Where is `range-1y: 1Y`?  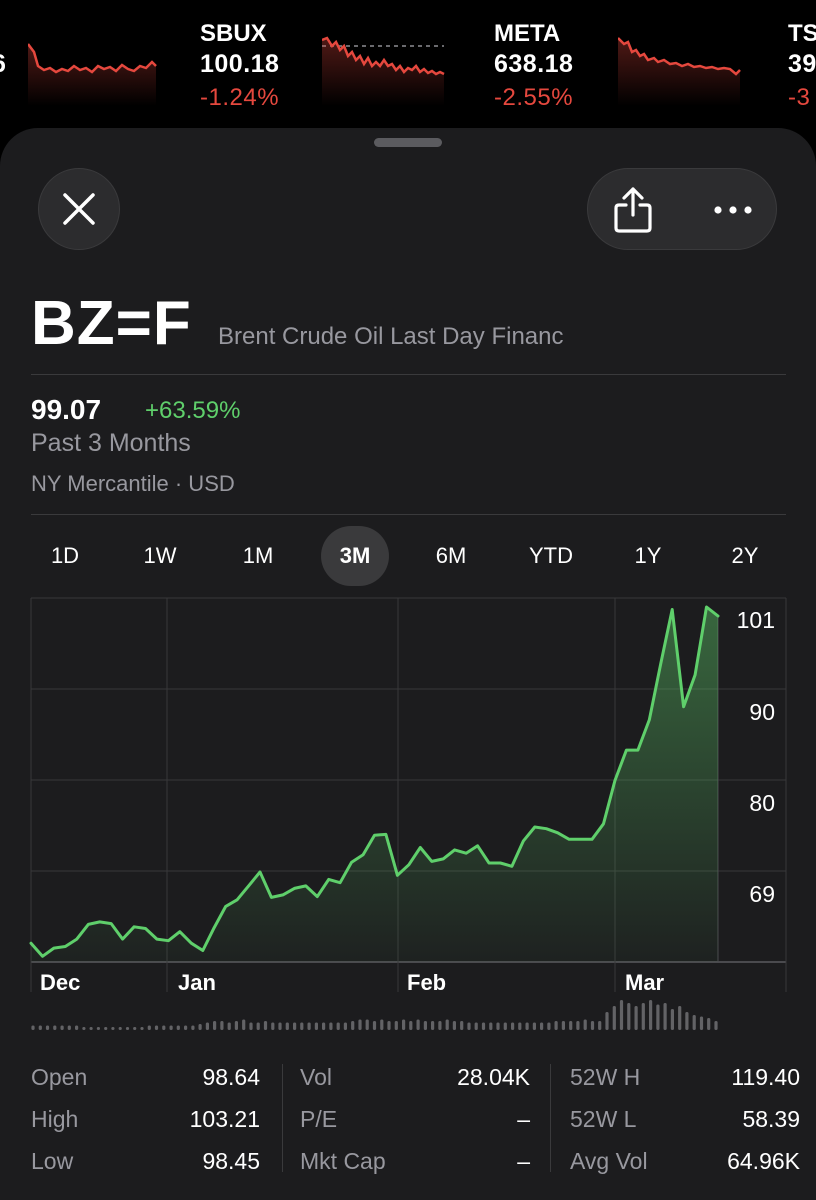 range-1y: 1Y is located at coordinates (648, 555).